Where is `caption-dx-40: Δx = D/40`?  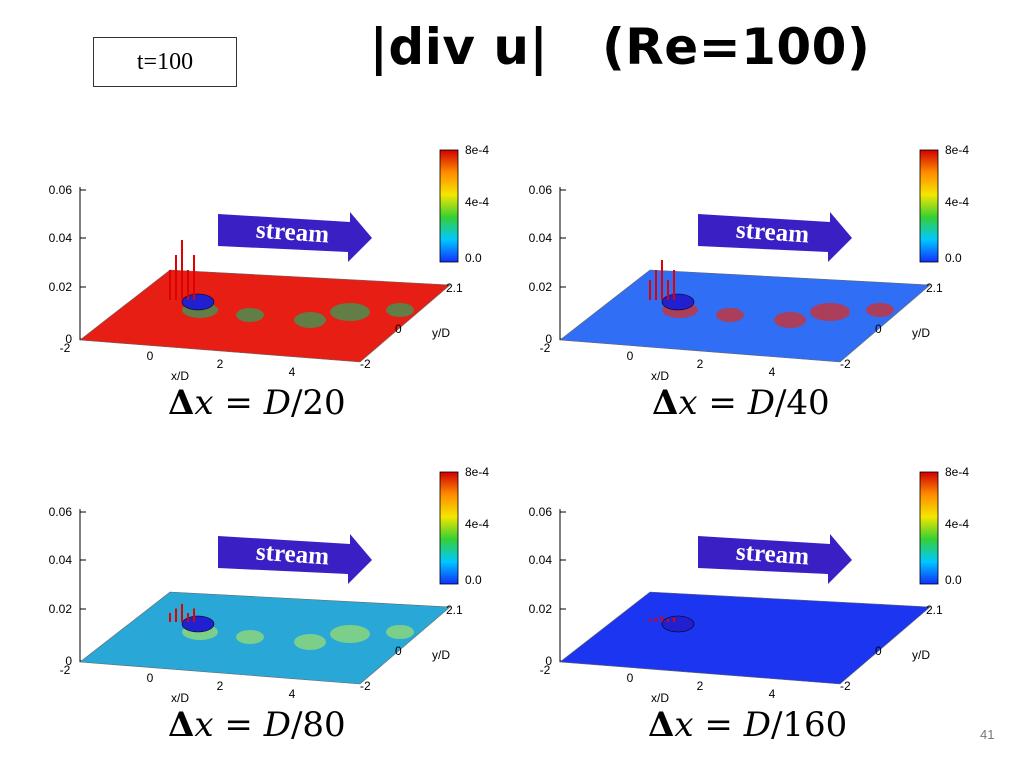
caption-dx-40: Δx = D/40 is located at coordinates (741, 403).